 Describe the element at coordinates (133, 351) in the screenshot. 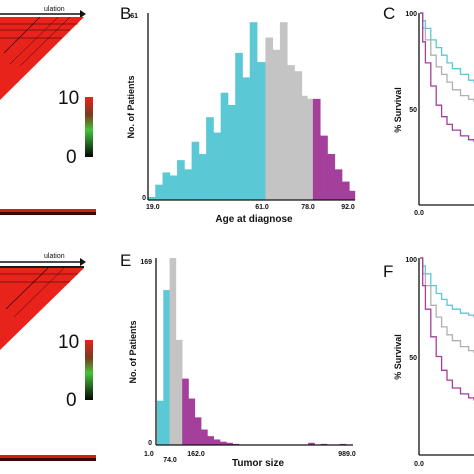

I see `panel-e-y-title: No. of Patients` at that location.